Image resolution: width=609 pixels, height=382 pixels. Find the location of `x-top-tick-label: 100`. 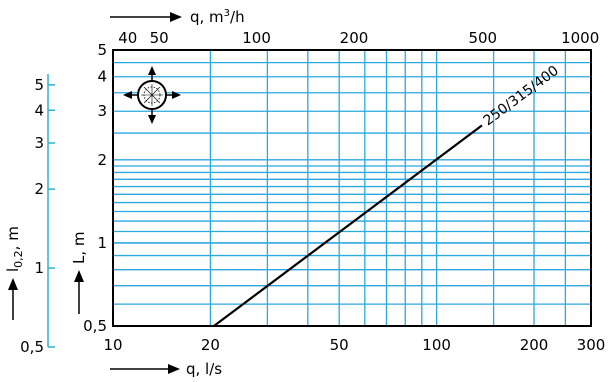

x-top-tick-label: 100 is located at coordinates (256, 38).